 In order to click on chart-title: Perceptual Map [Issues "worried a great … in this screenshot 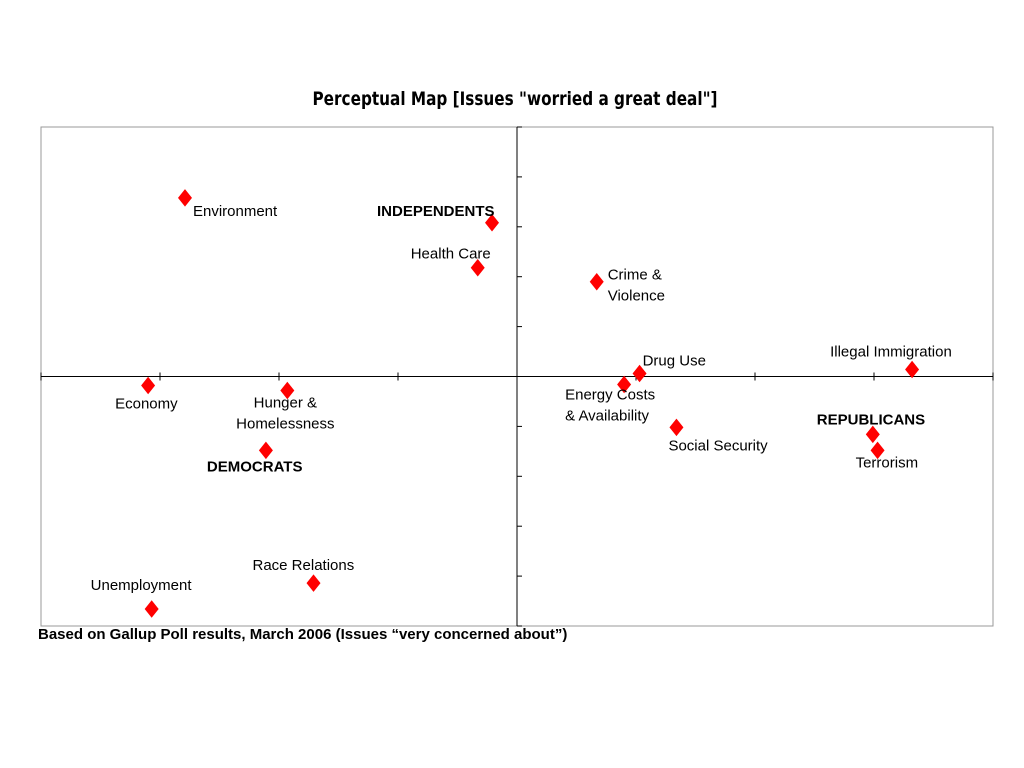, I will do `click(515, 99)`.